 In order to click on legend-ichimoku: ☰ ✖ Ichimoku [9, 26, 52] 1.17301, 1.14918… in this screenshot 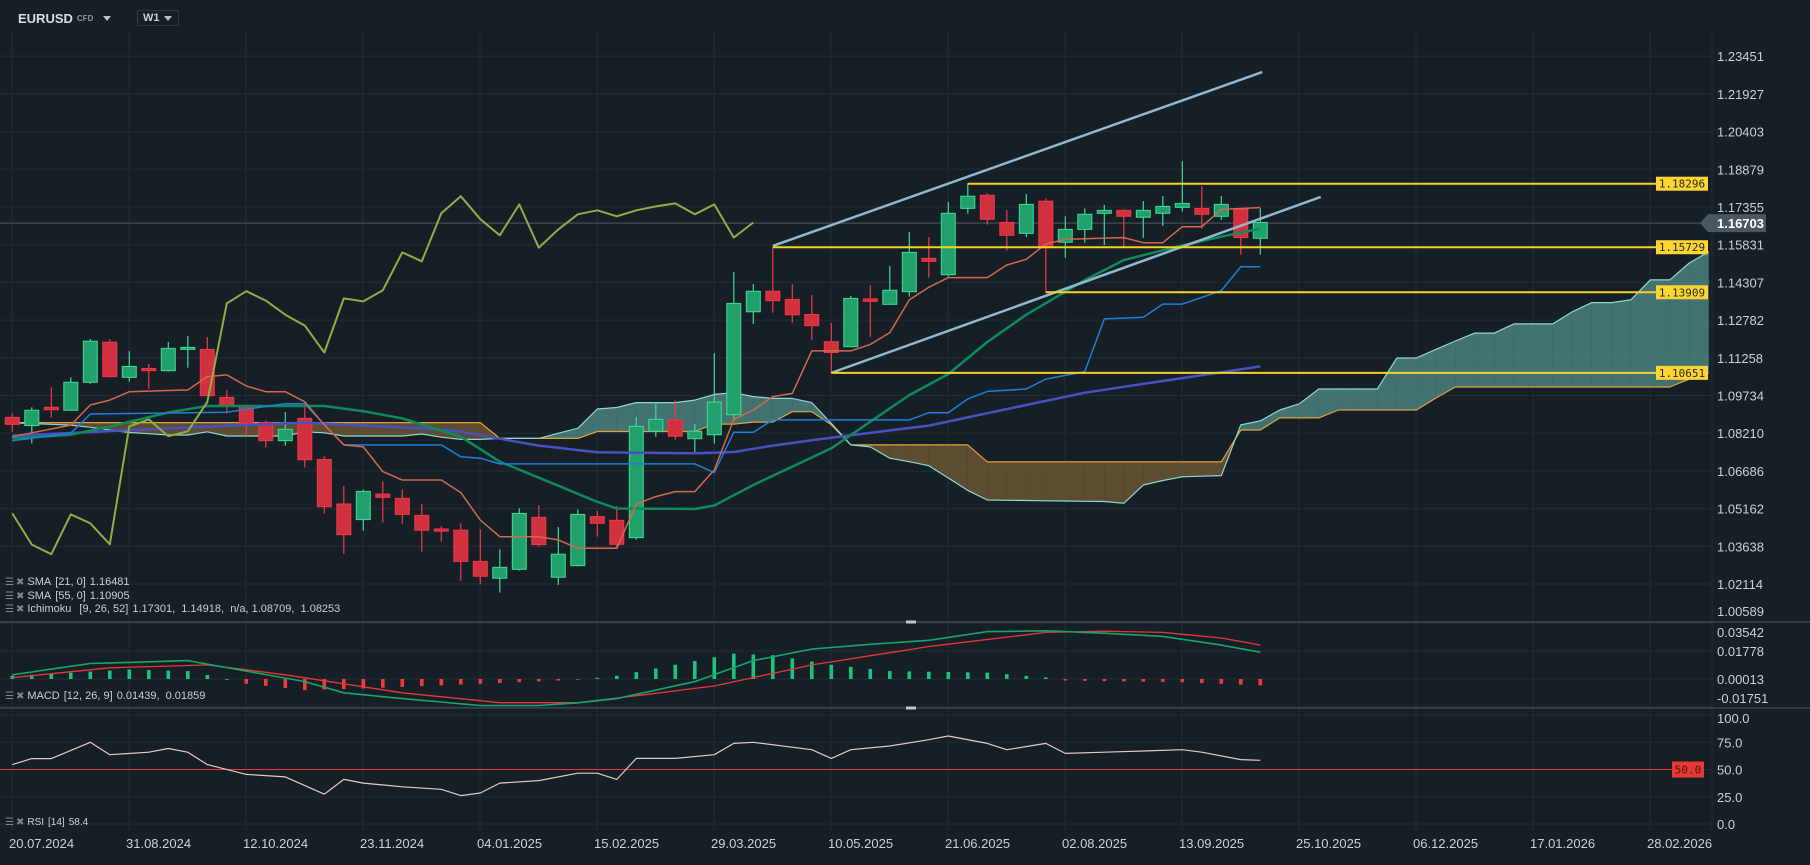, I will do `click(172, 609)`.